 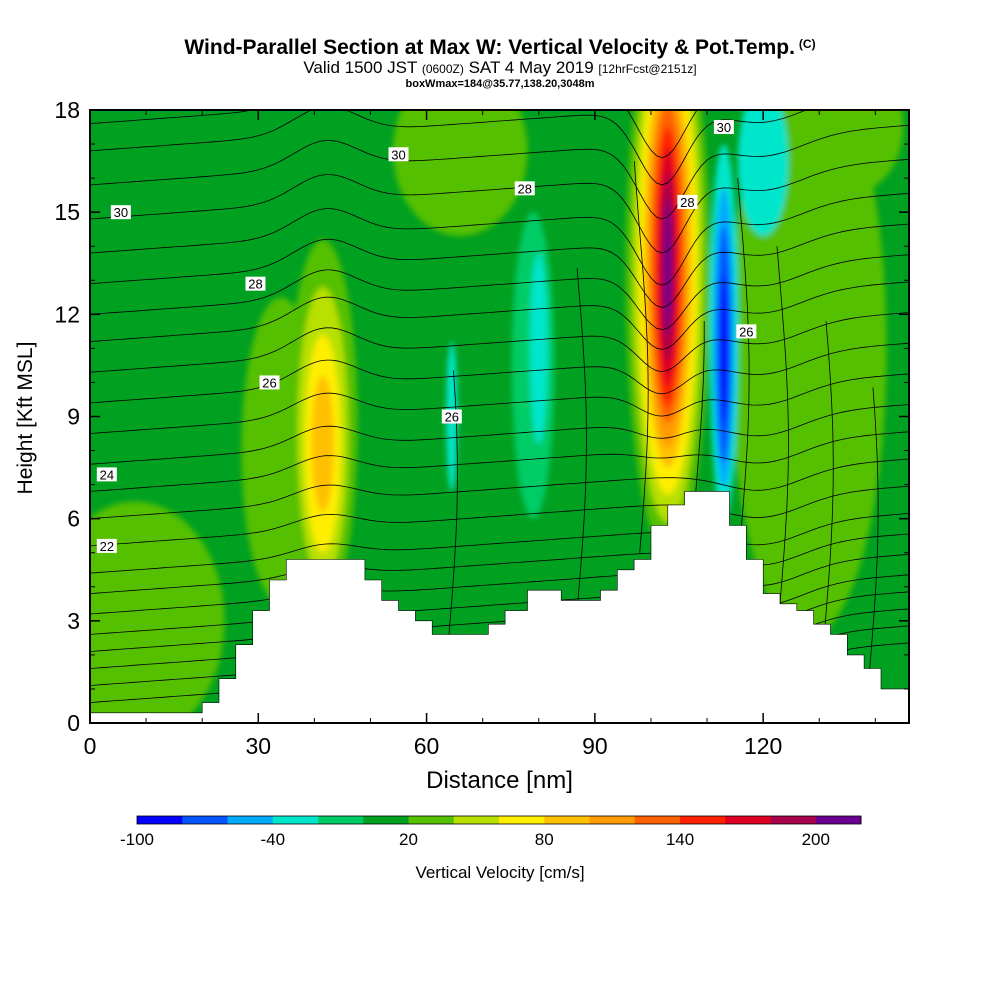 What do you see at coordinates (680, 839) in the screenshot?
I see `colorbar-tick-label: 140` at bounding box center [680, 839].